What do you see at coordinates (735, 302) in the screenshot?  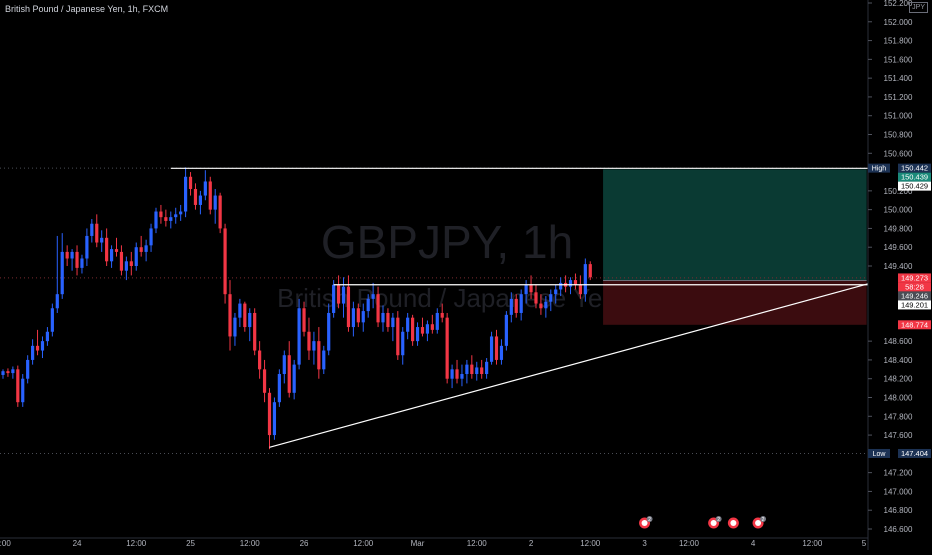 I see `position-loss-zone` at bounding box center [735, 302].